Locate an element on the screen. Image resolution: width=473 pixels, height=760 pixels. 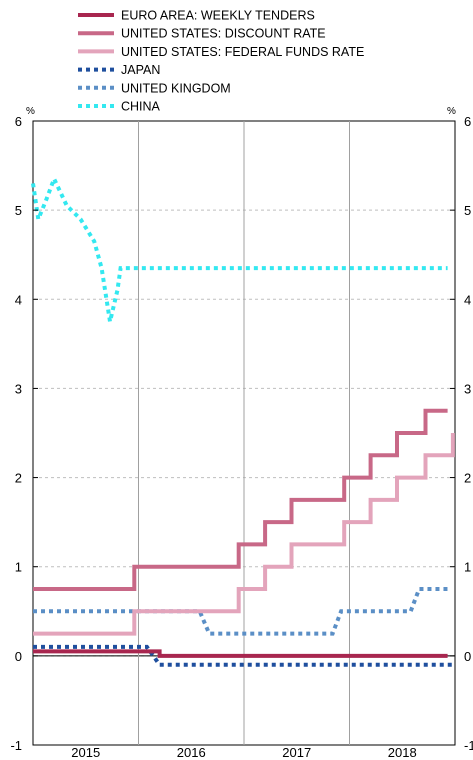
y-unit-left: % is located at coordinates (30, 111).